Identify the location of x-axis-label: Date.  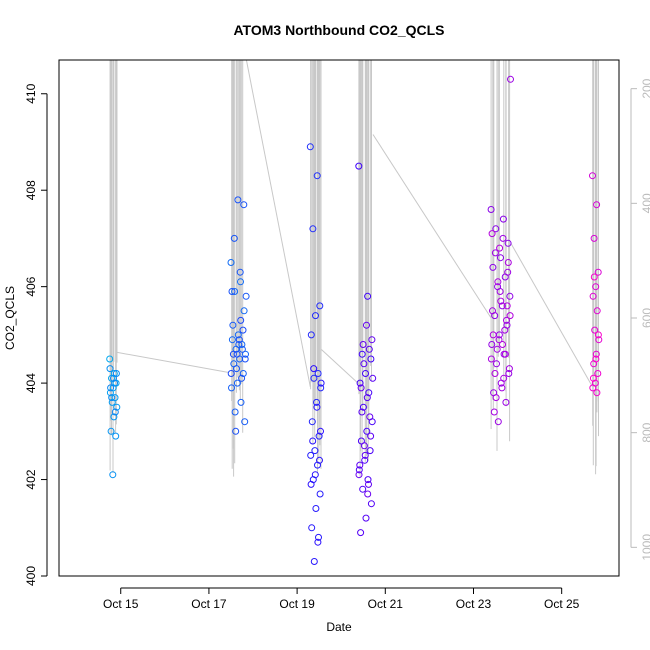
(339, 627).